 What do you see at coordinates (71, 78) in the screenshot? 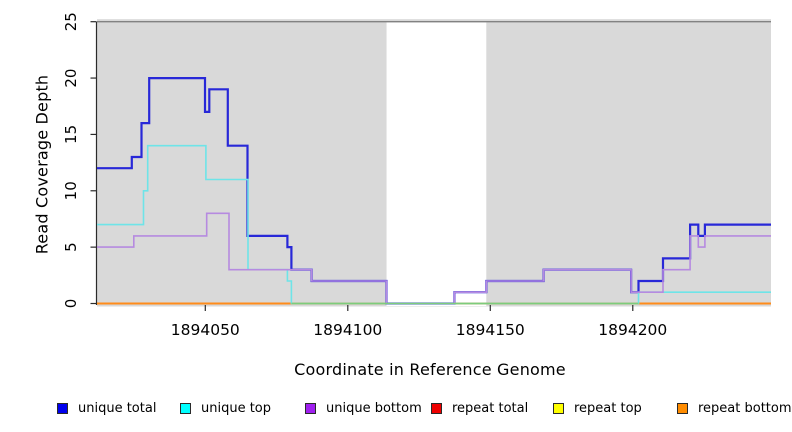
I see `y-tick-label: 20` at bounding box center [71, 78].